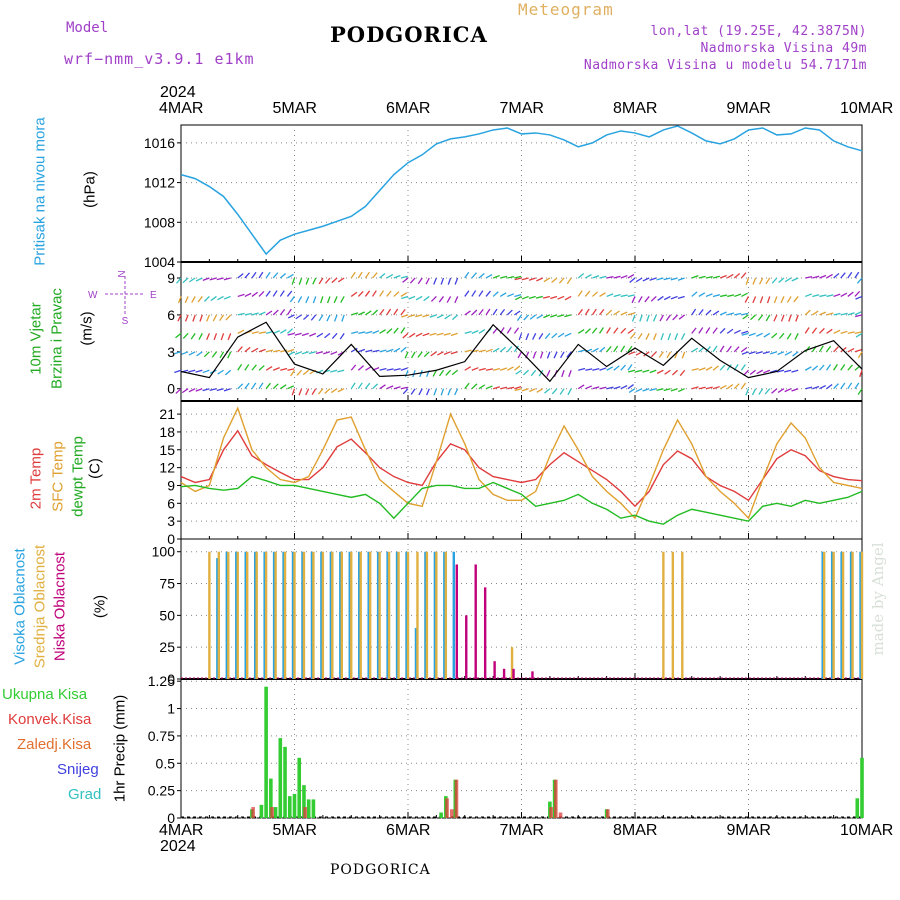 This screenshot has width=900, height=900. Describe the element at coordinates (85, 794) in the screenshot. I see `legend-hail: Grad` at that location.